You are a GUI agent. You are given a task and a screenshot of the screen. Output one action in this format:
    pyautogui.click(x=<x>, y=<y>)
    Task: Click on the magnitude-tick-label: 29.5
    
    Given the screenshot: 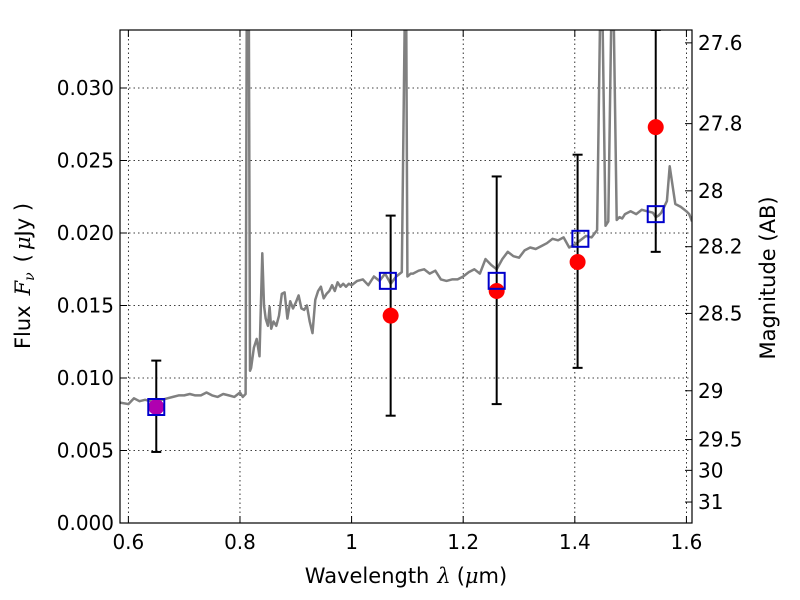 What is the action you would take?
    pyautogui.click(x=720, y=440)
    